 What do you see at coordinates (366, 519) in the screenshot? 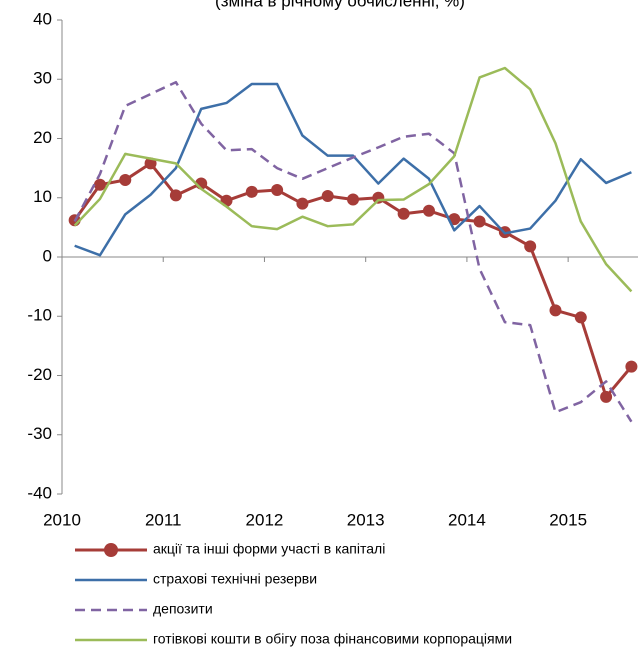
I see `x-tick-label: 2013` at bounding box center [366, 519].